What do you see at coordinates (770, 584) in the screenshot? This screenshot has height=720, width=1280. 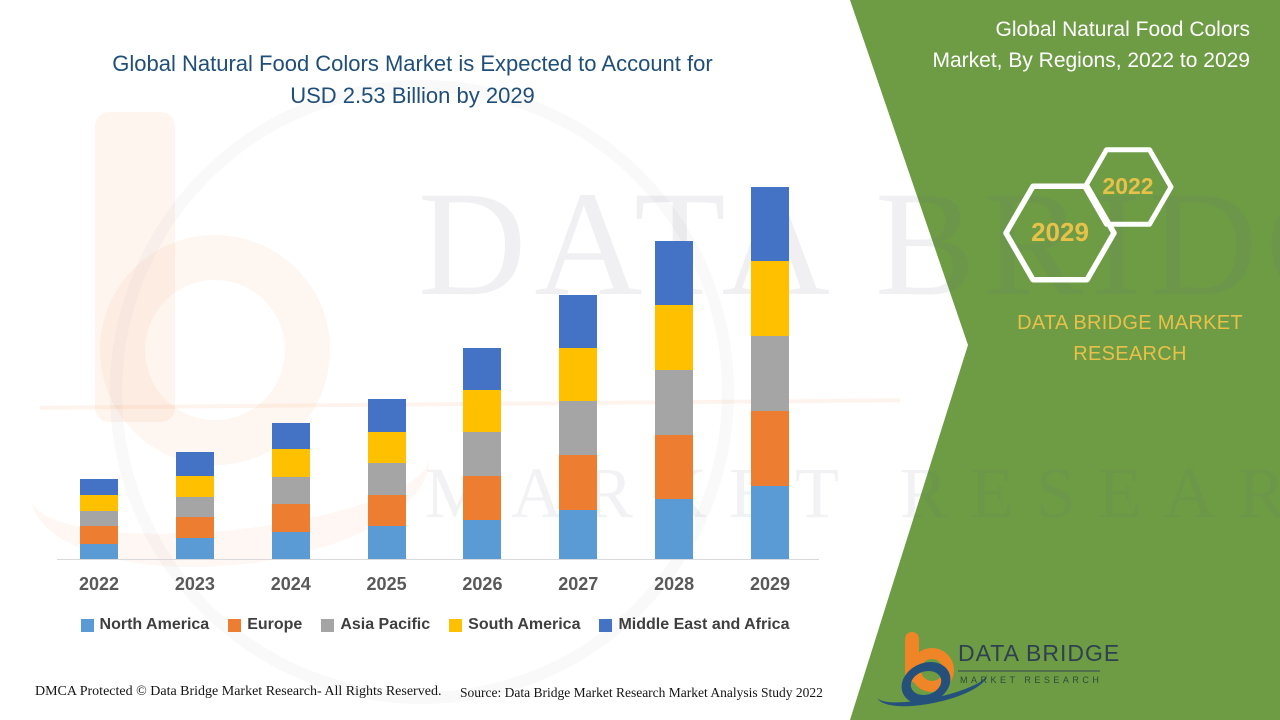 I see `x-axis-label-2029: 2029` at bounding box center [770, 584].